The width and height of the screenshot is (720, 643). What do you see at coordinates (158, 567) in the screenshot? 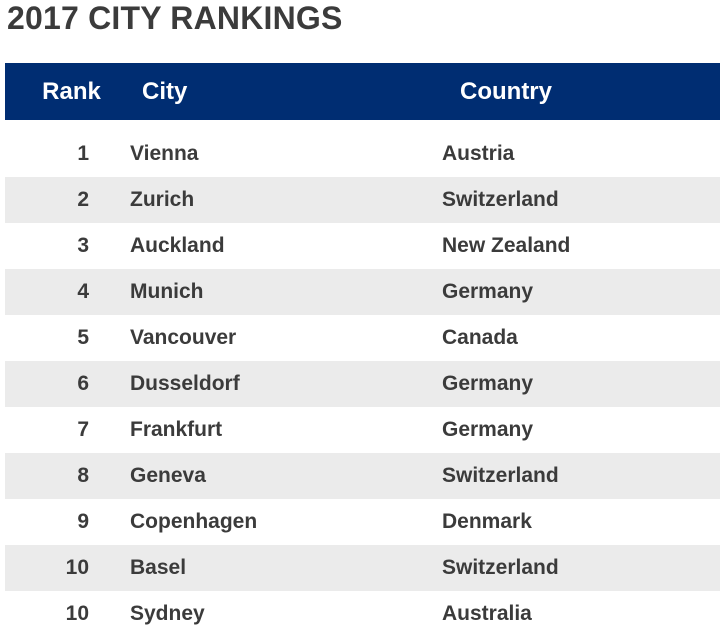
I see `city-cell: Basel` at bounding box center [158, 567].